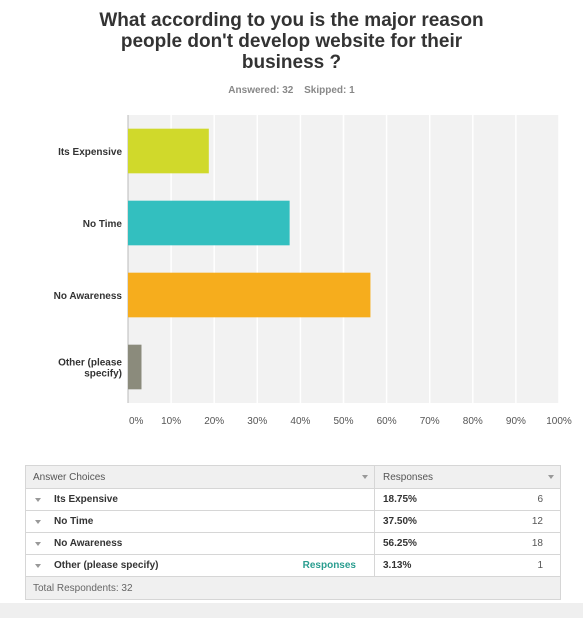 The height and width of the screenshot is (618, 583). What do you see at coordinates (537, 543) in the screenshot?
I see `response-count: 18` at bounding box center [537, 543].